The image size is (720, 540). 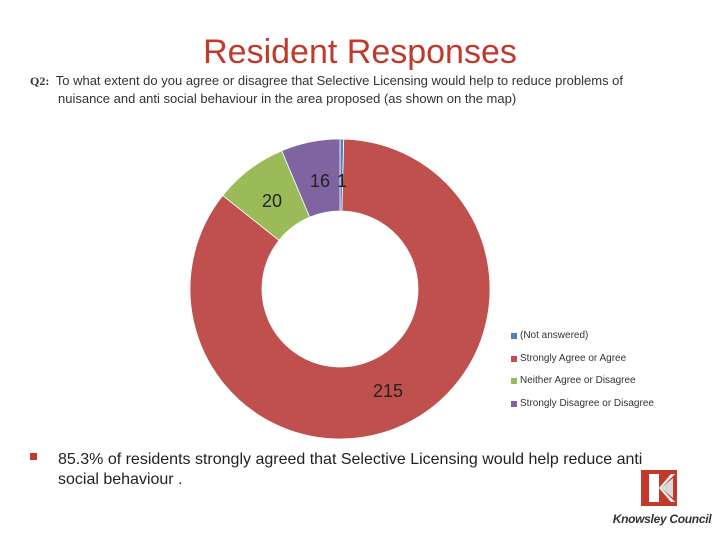 What do you see at coordinates (578, 380) in the screenshot?
I see `legend-label: Neither Agree or Disagree` at bounding box center [578, 380].